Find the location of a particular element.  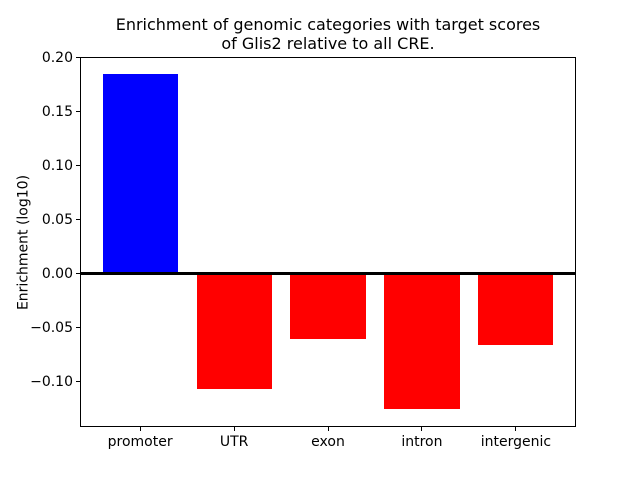

bar-intron is located at coordinates (422, 341).